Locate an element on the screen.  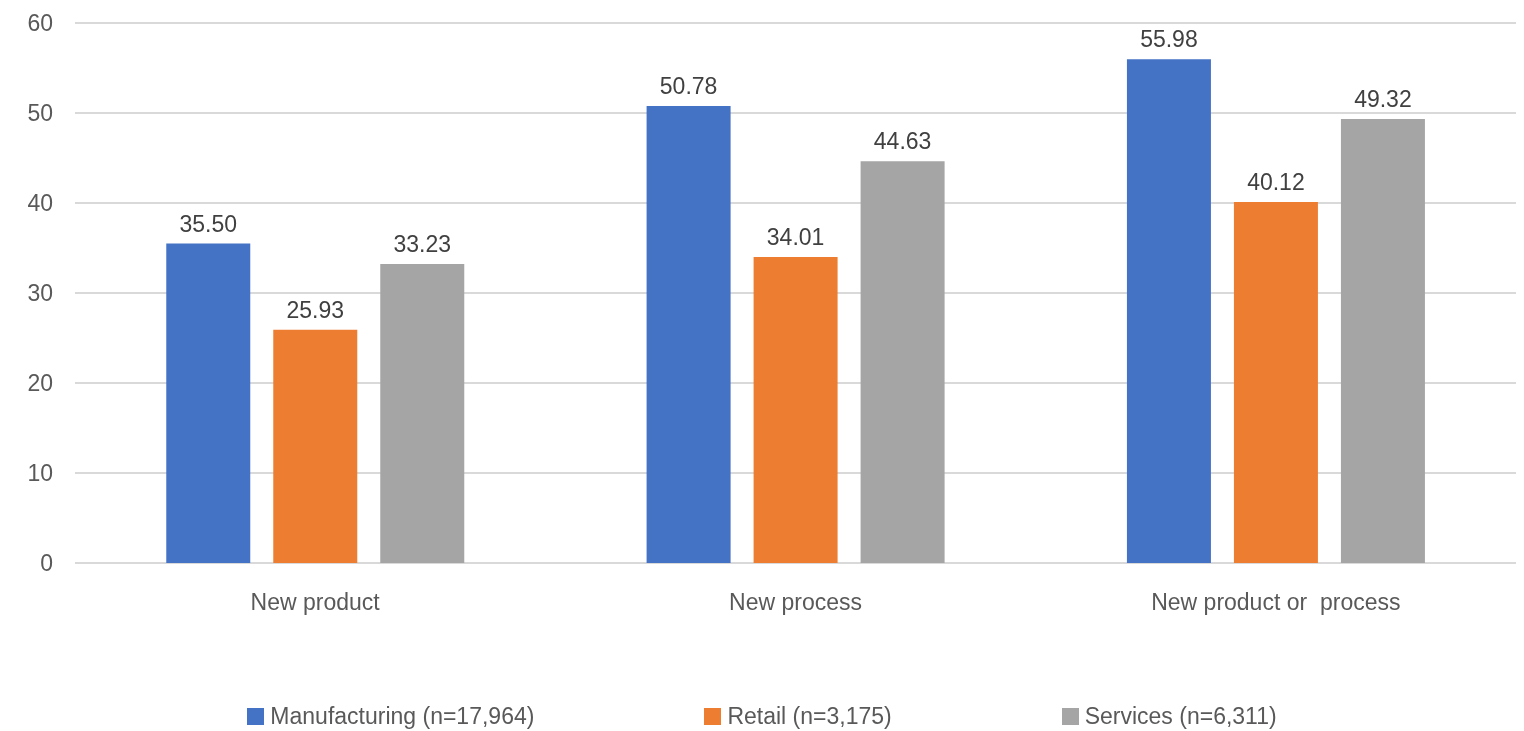
y-tick-label: 50 is located at coordinates (40, 113).